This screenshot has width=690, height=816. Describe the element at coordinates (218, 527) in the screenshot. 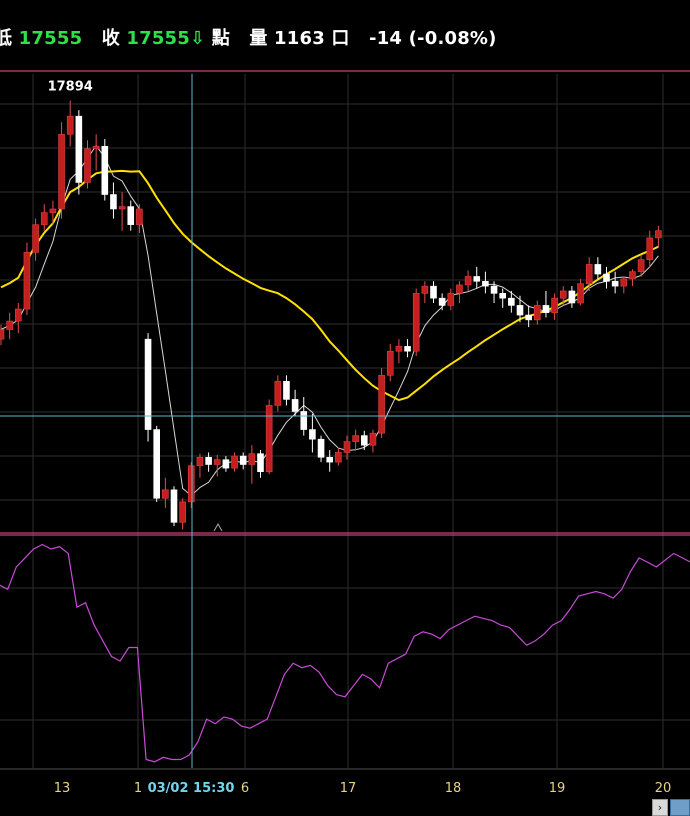

I see `event-marker-icon` at that location.